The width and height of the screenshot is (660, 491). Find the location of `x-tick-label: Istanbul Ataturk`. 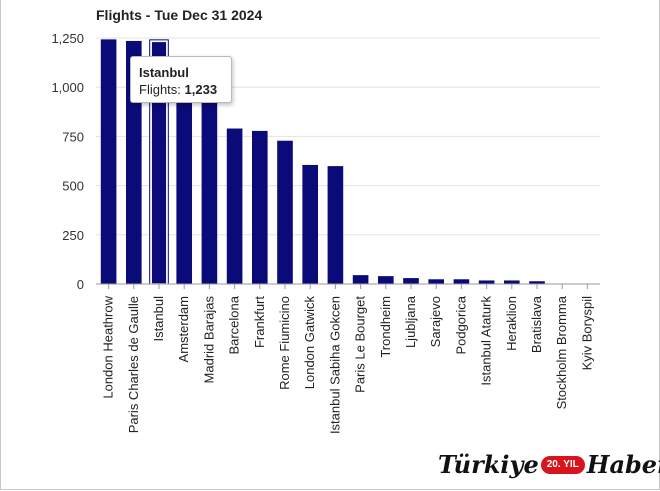

x-tick-label: Istanbul Ataturk is located at coordinates (486, 341).